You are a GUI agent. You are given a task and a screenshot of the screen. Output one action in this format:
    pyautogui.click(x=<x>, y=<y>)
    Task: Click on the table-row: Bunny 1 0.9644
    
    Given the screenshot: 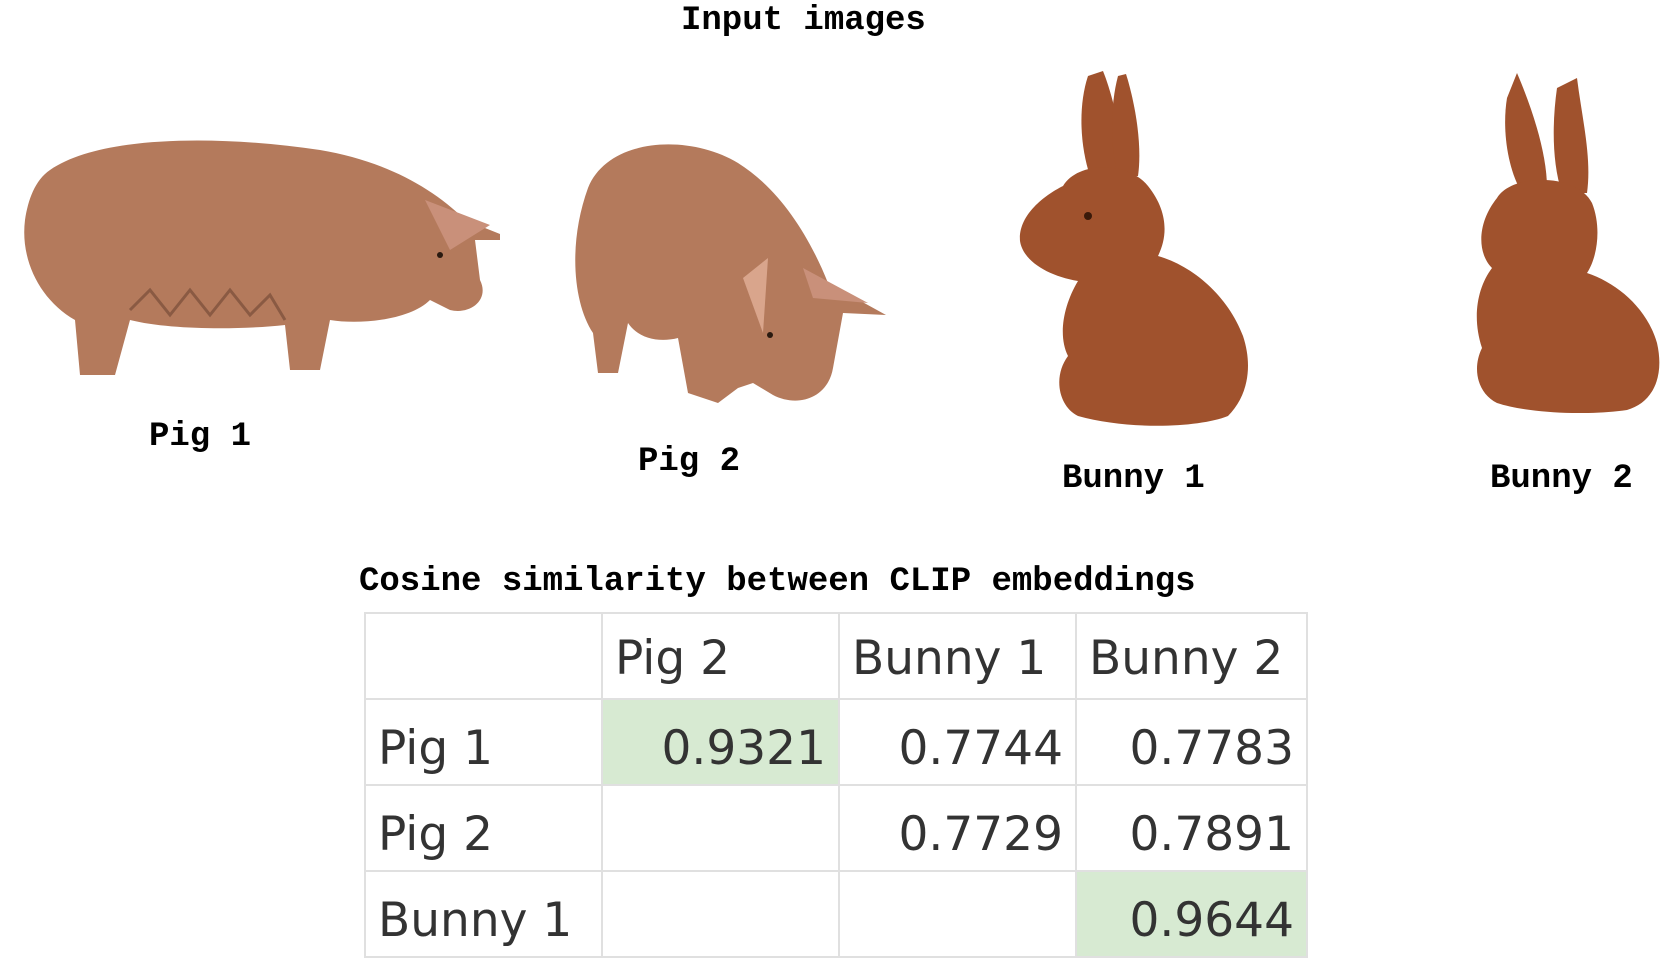 What is the action you would take?
    pyautogui.click(x=836, y=914)
    